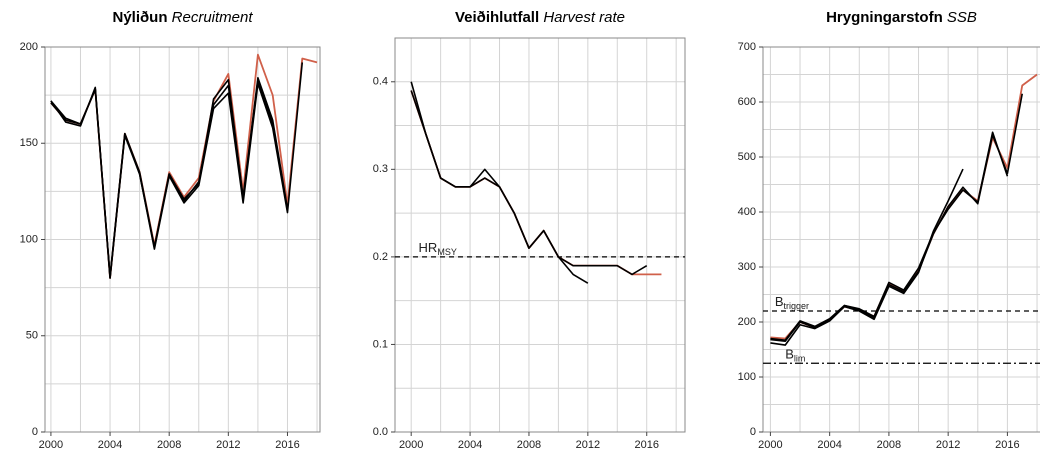 The width and height of the screenshot is (1040, 454). Describe the element at coordinates (747, 267) in the screenshot. I see `y-tick-label: 300` at that location.